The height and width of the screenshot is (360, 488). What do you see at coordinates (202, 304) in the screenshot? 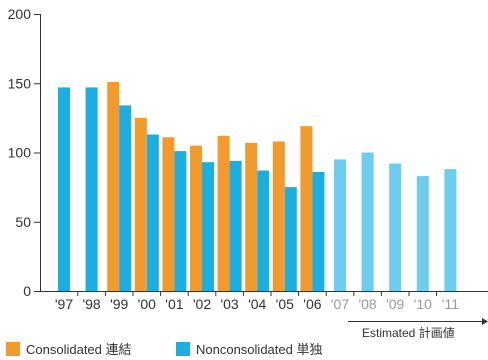
I see `x-tick-label: '02` at bounding box center [202, 304].